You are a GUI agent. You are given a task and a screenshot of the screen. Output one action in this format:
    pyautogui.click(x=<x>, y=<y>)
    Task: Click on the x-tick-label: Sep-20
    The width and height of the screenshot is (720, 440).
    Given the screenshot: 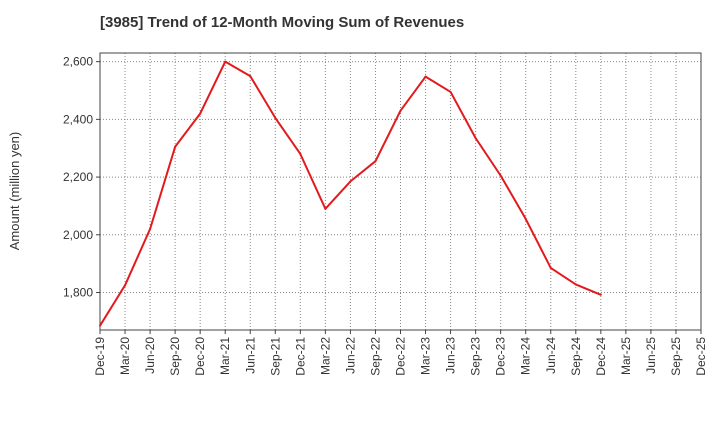 What is the action you would take?
    pyautogui.click(x=175, y=356)
    